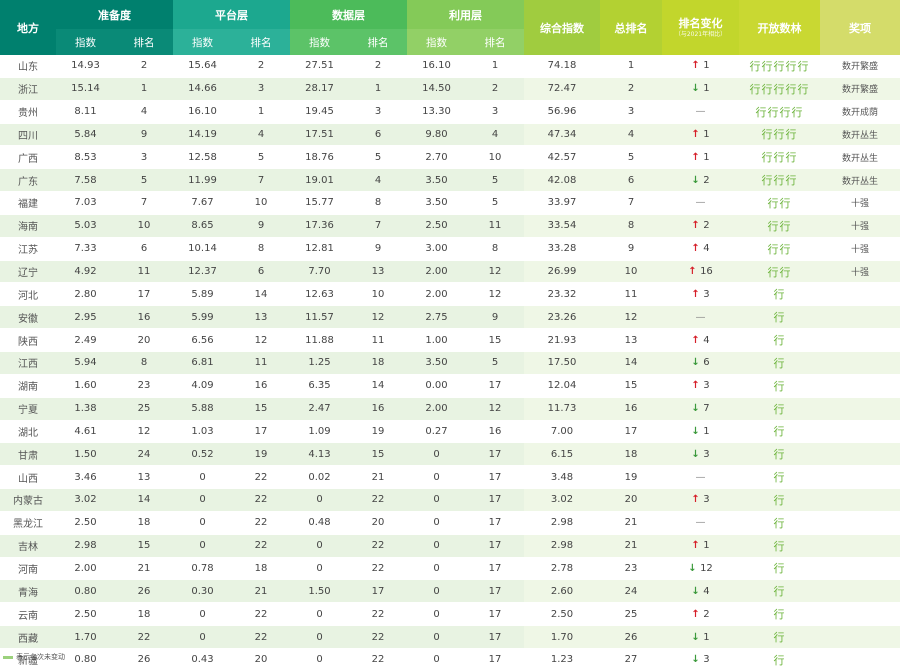 Image resolution: width=900 pixels, height=672 pixels. What do you see at coordinates (436, 317) in the screenshot?
I see `cell-u-idx: 2.75` at bounding box center [436, 317].